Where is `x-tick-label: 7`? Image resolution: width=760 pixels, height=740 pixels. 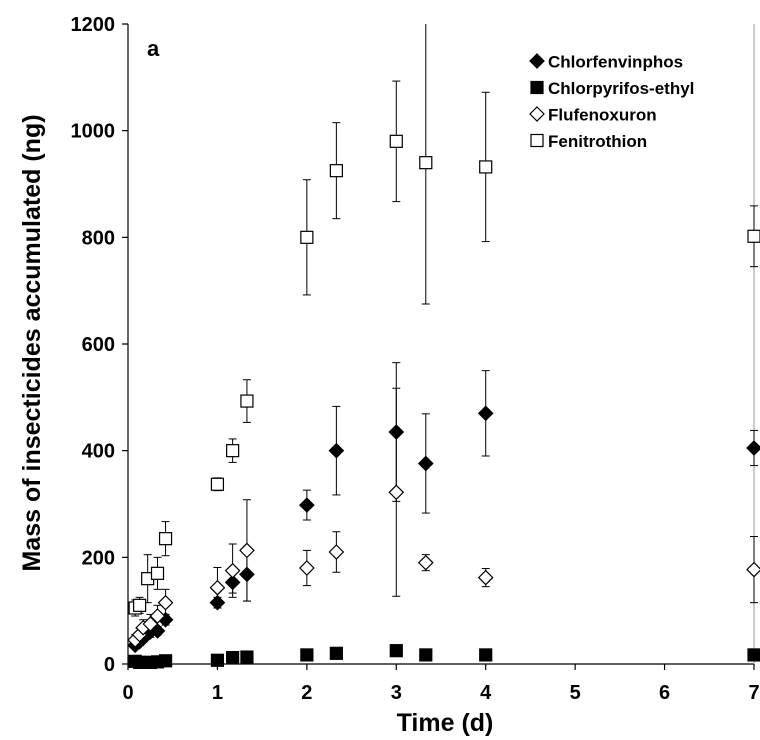
x-tick-label: 7 is located at coordinates (753, 693).